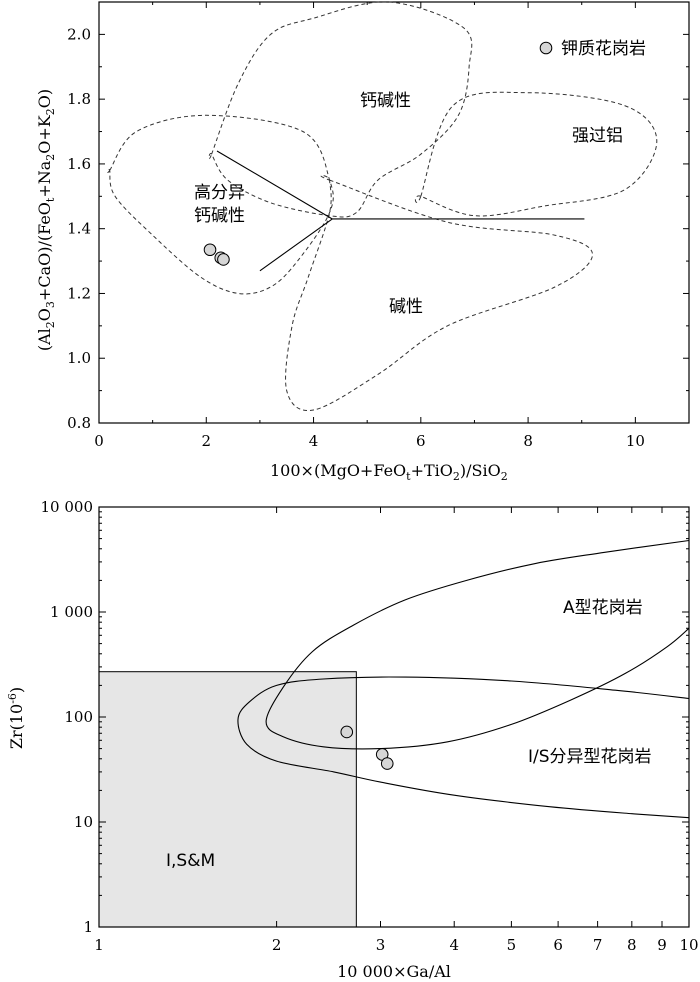  I want to click on bottom-y-axis-label: Zr(10-6), so click(16, 718).